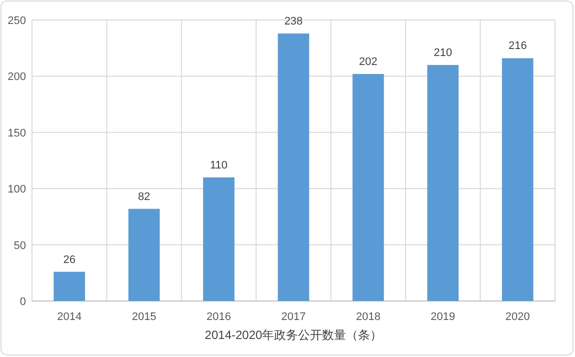 The image size is (575, 357). Describe the element at coordinates (517, 317) in the screenshot. I see `x-tick-label: 2020` at that location.